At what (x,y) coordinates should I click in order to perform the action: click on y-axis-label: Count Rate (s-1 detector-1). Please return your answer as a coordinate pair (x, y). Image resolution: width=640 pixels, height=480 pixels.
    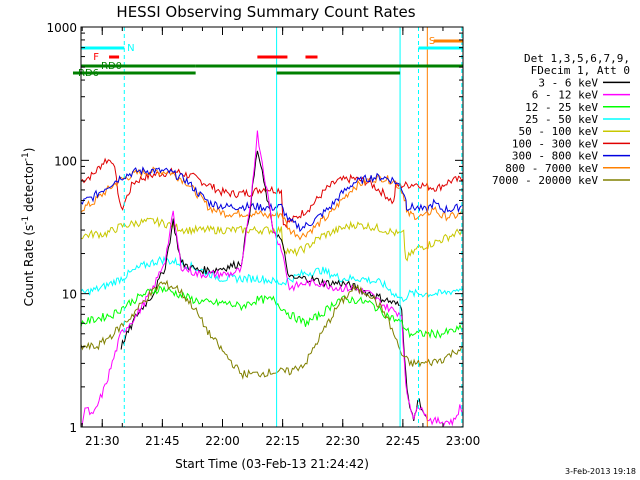
    Looking at the image, I should click on (28, 227).